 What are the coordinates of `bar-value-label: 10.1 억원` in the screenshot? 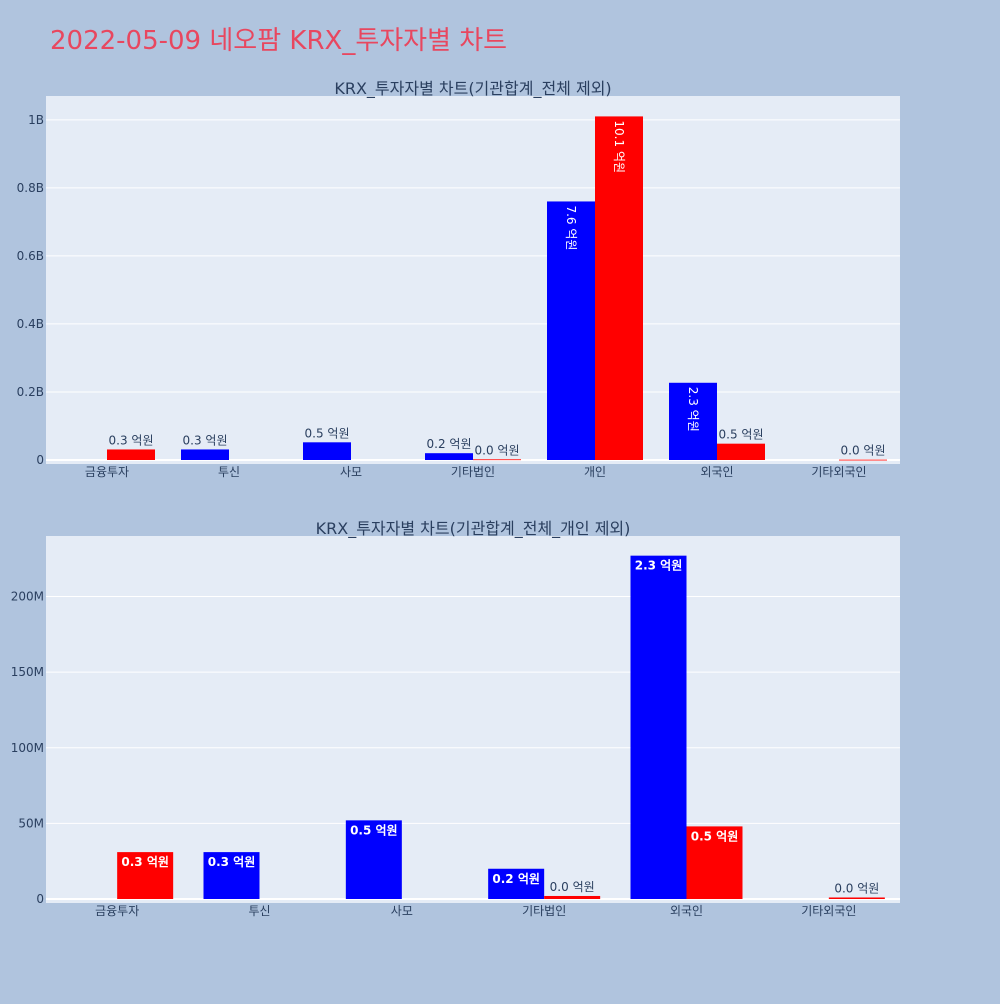 It's located at (619, 146).